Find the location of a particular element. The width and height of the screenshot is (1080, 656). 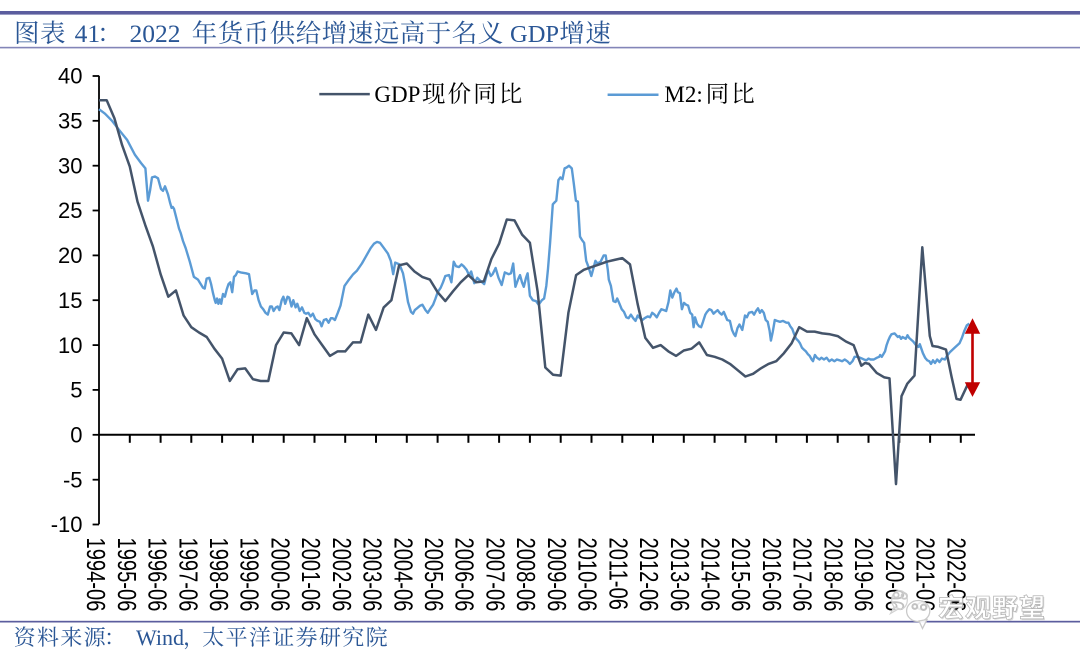

svg-text: 10 is located at coordinates (70, 345).